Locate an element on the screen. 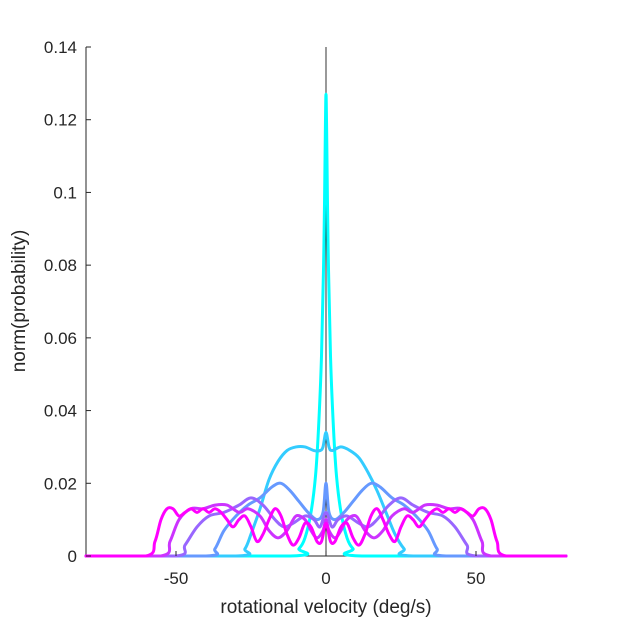  y-tick-label: 0.12 is located at coordinates (60, 120).